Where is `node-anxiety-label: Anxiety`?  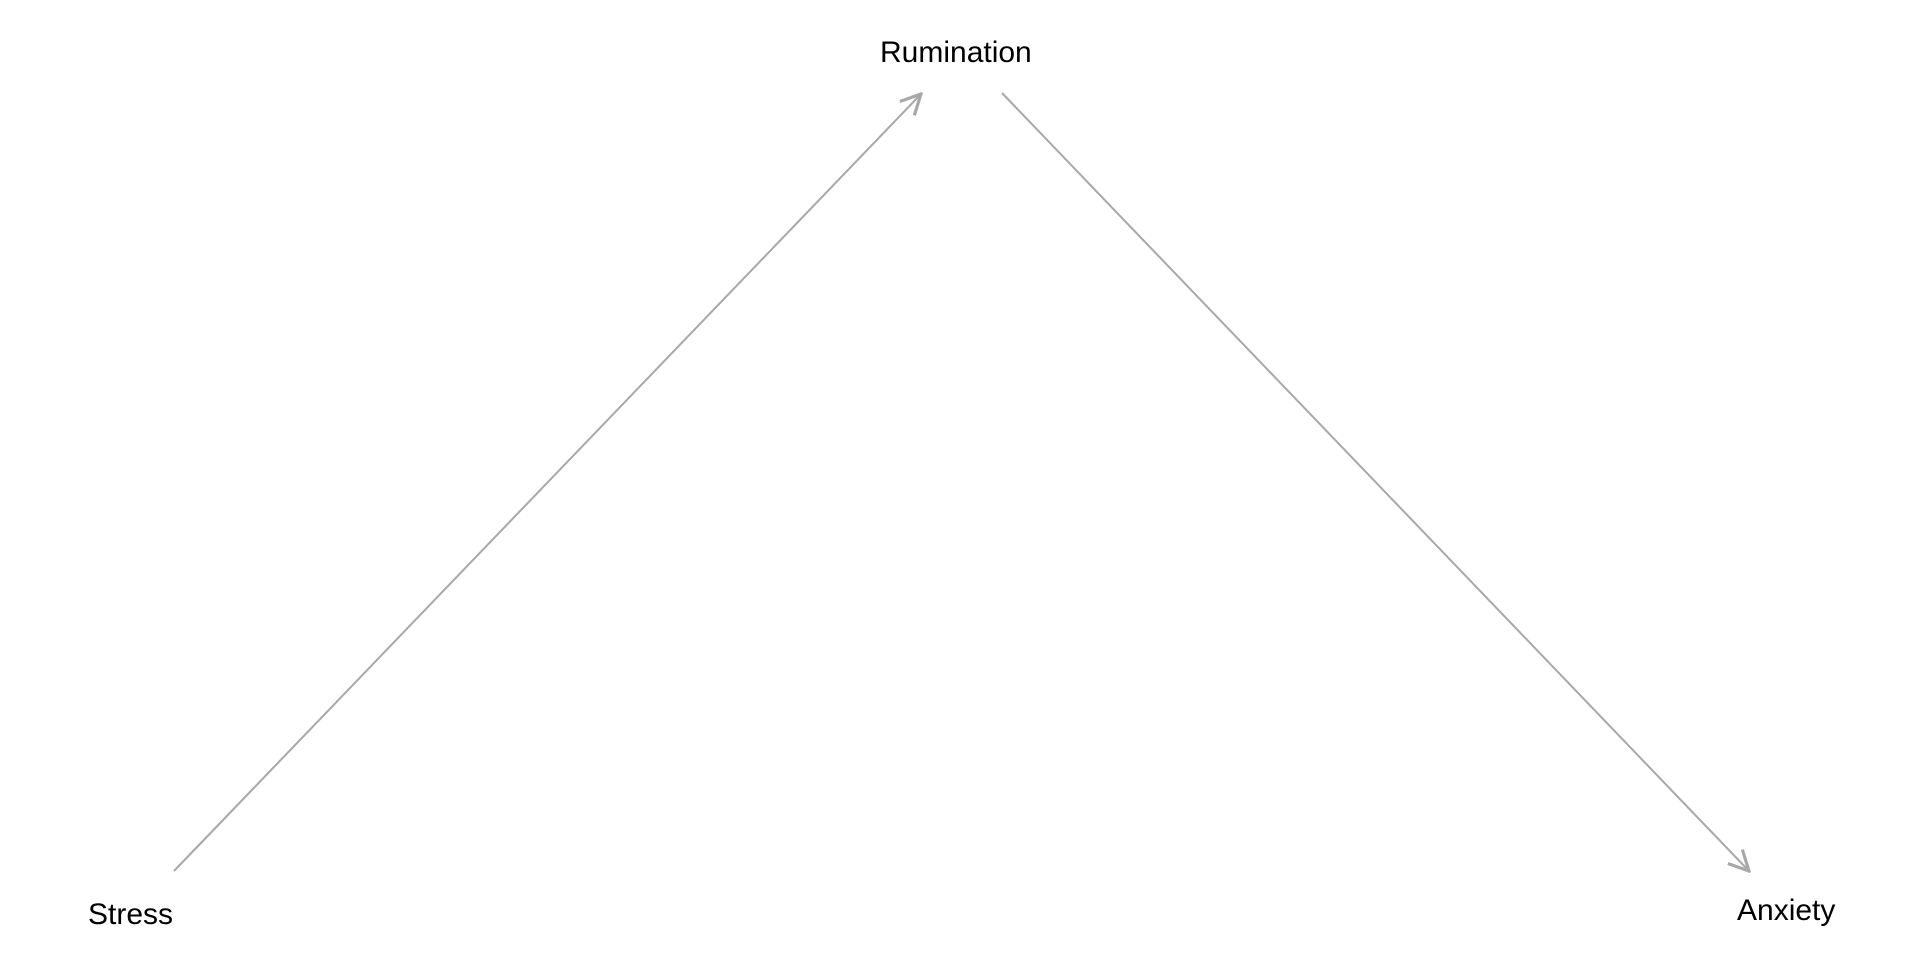 node-anxiety-label: Anxiety is located at coordinates (1786, 910).